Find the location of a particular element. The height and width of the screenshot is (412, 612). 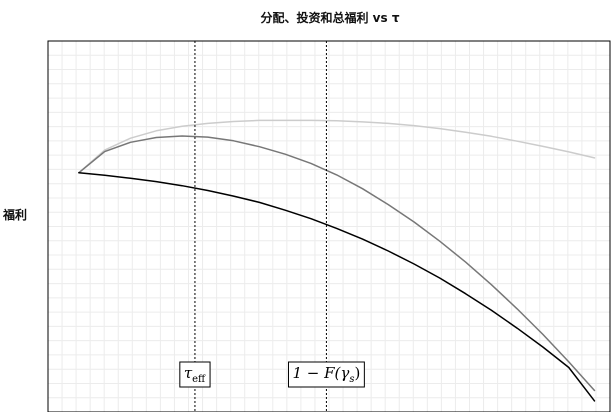

reference-label-1: τeff is located at coordinates (195, 374).